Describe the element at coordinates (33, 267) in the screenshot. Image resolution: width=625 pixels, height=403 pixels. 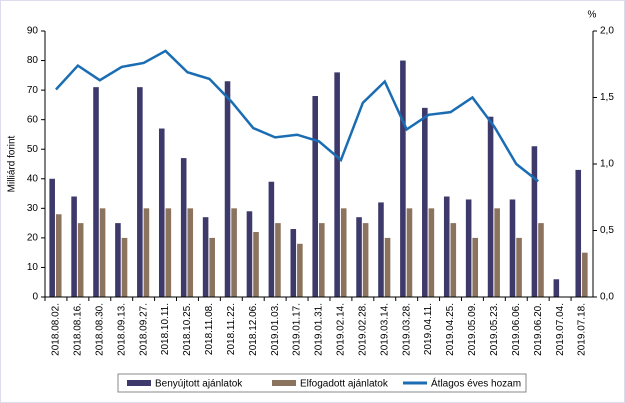
I see `y-tick-label: 10` at that location.